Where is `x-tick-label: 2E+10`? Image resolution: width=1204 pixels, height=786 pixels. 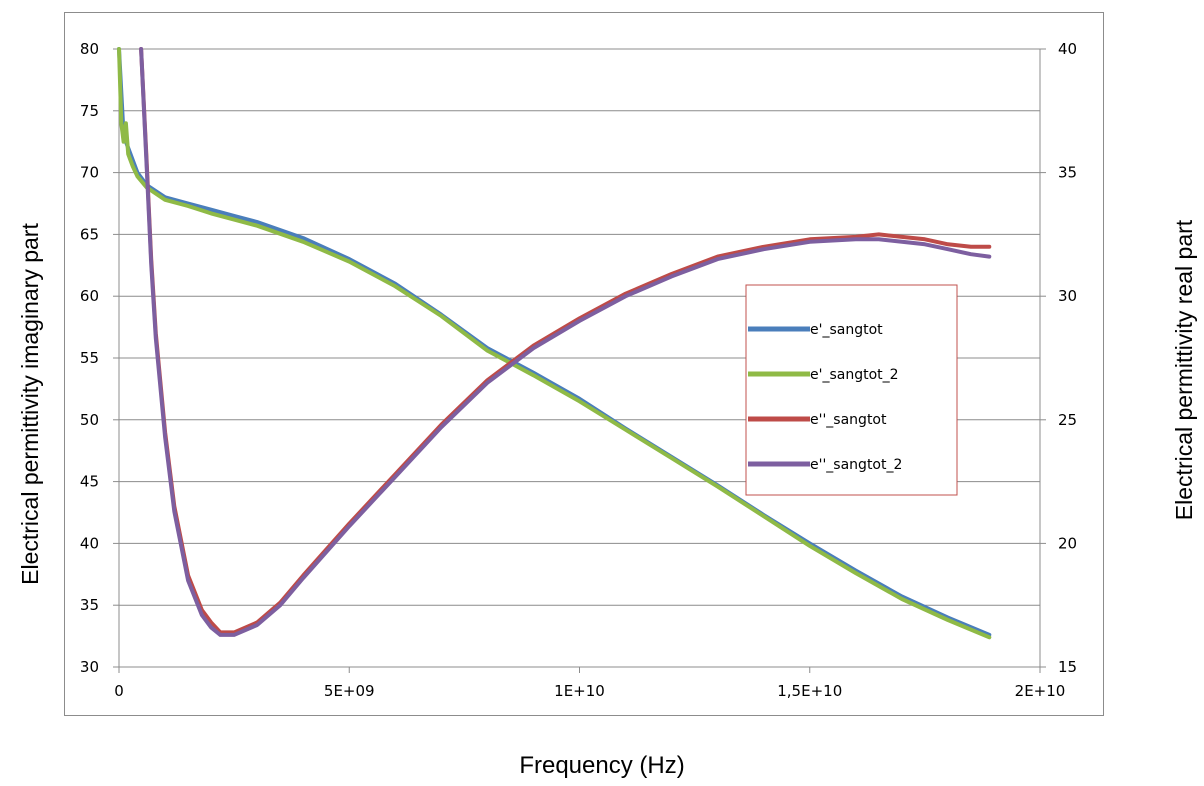
x-tick-label: 2E+10 is located at coordinates (1040, 691).